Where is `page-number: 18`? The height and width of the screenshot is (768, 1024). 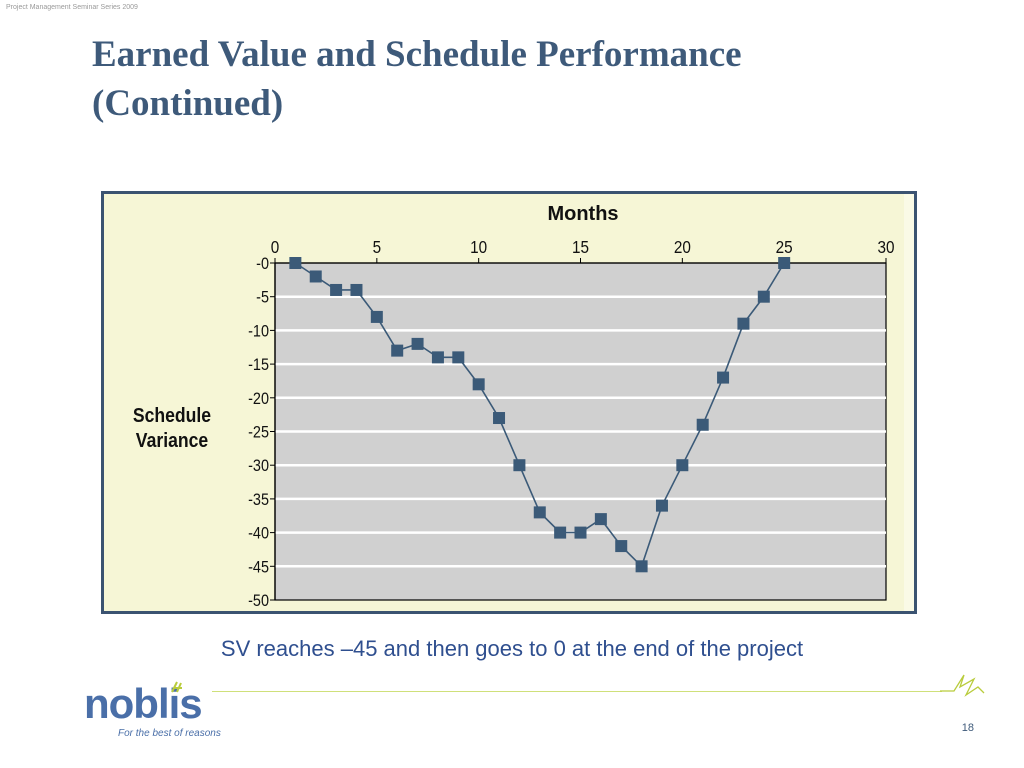 page-number: 18 is located at coordinates (967, 728).